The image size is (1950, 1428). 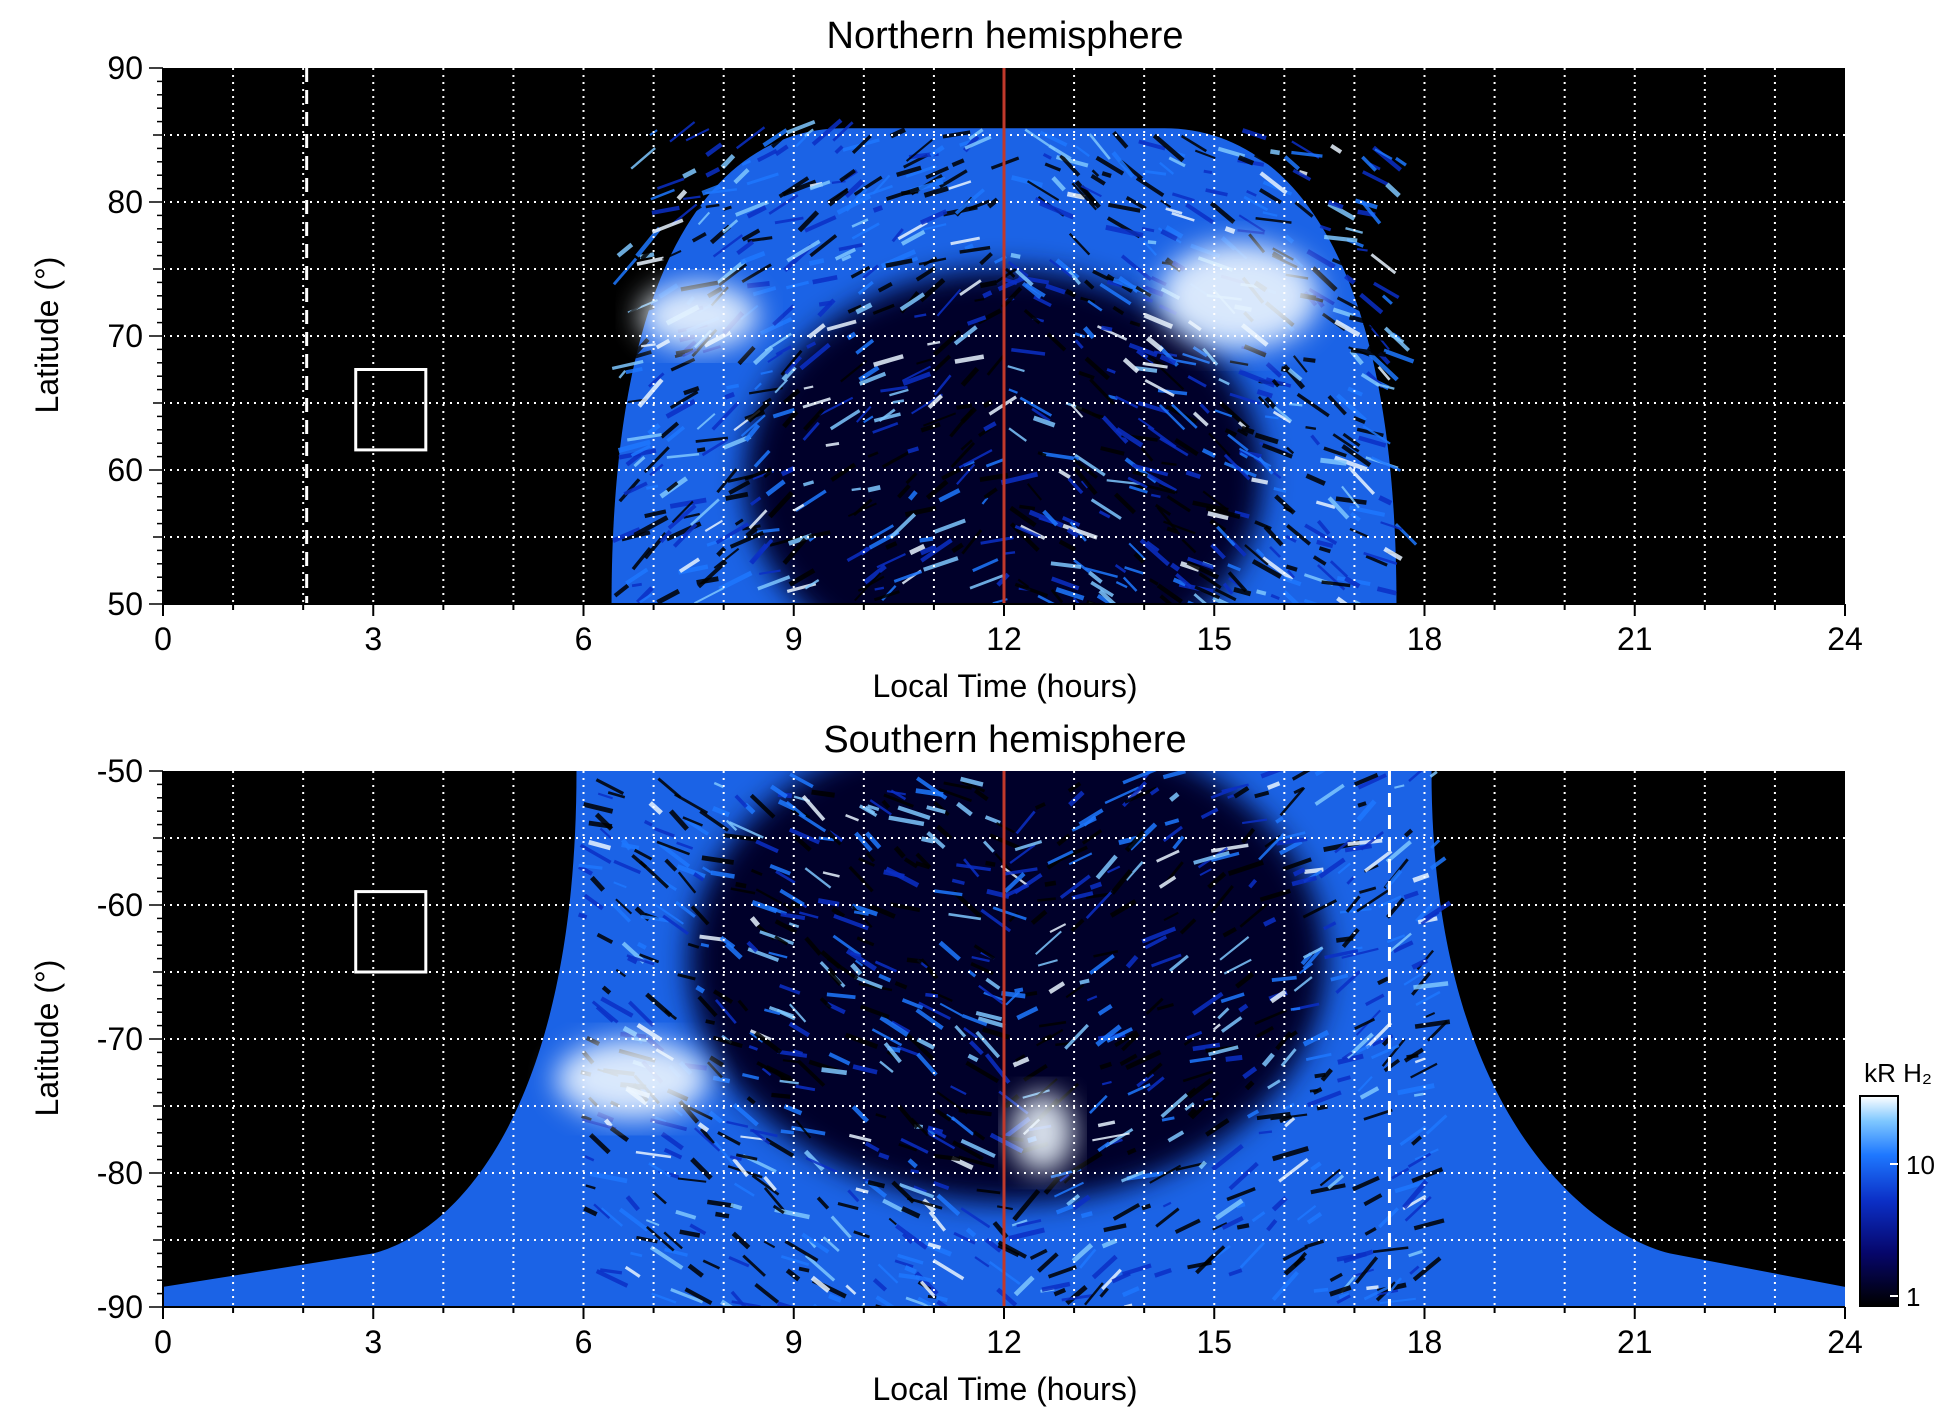 I want to click on x-tick-label-south: 6, so click(x=584, y=1342).